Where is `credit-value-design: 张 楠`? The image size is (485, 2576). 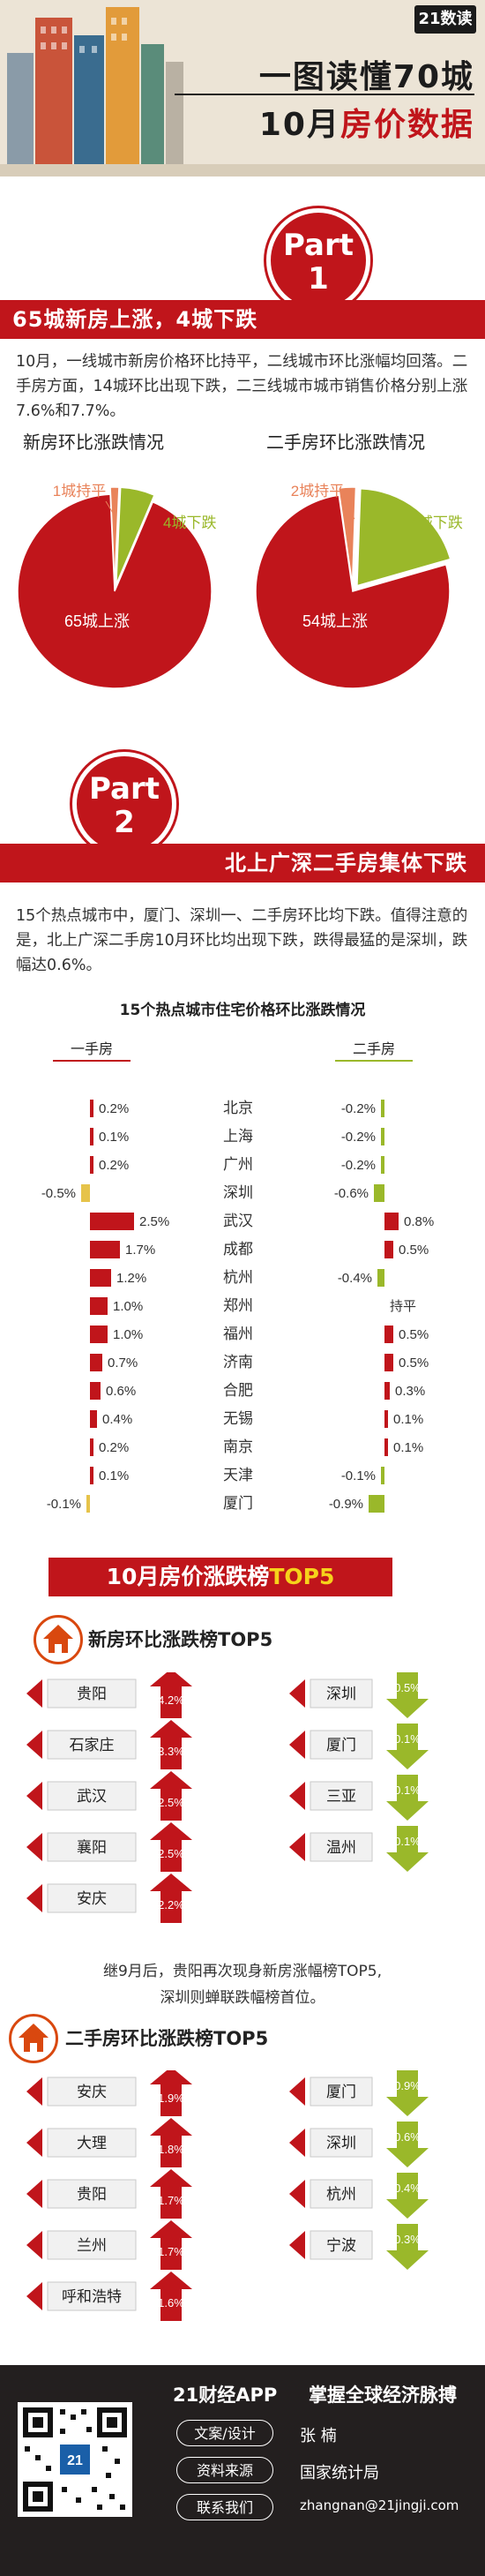 credit-value-design: 张 楠 is located at coordinates (318, 2436).